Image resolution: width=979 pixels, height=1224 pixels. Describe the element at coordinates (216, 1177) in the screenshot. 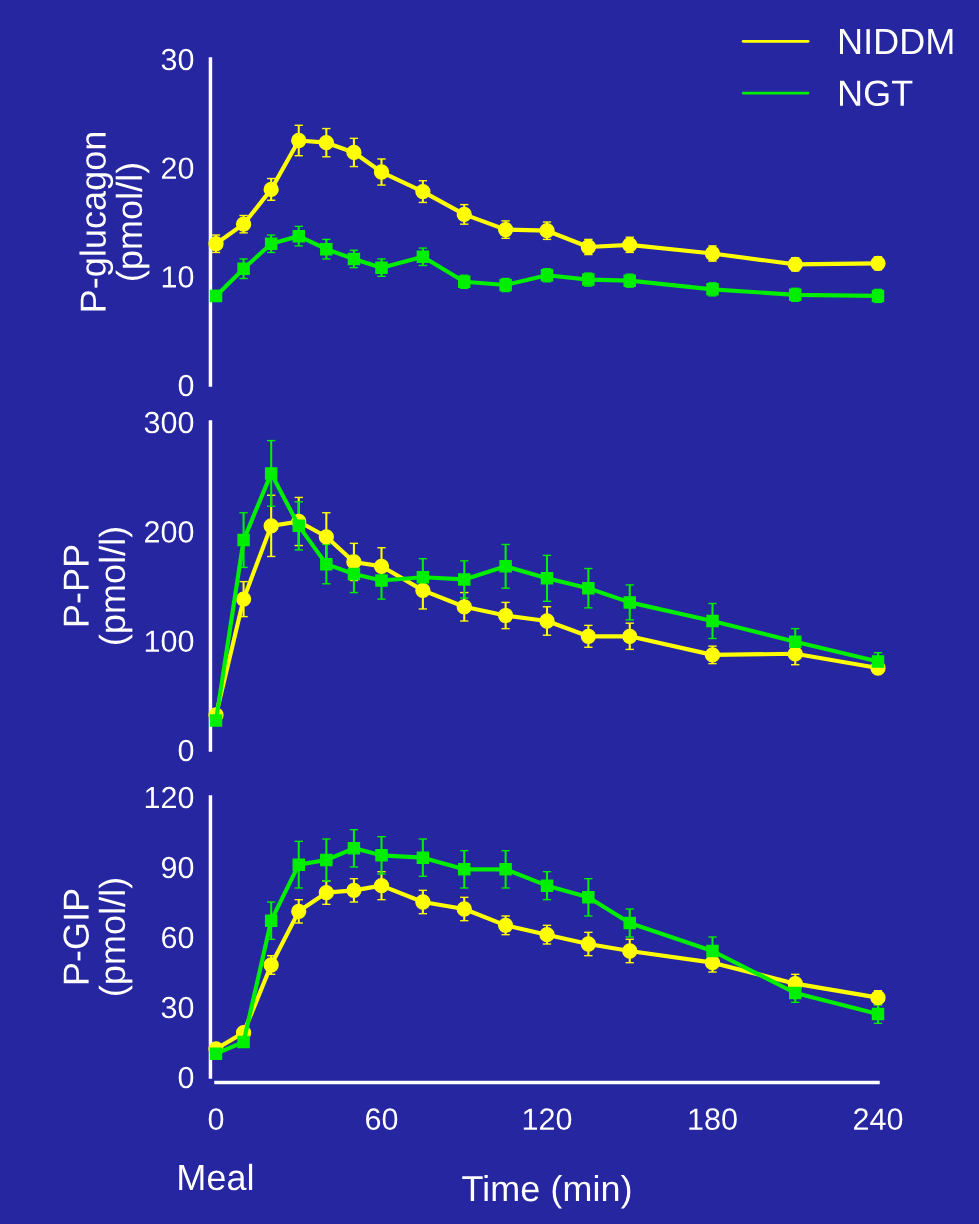

I see `text: Meal` at that location.